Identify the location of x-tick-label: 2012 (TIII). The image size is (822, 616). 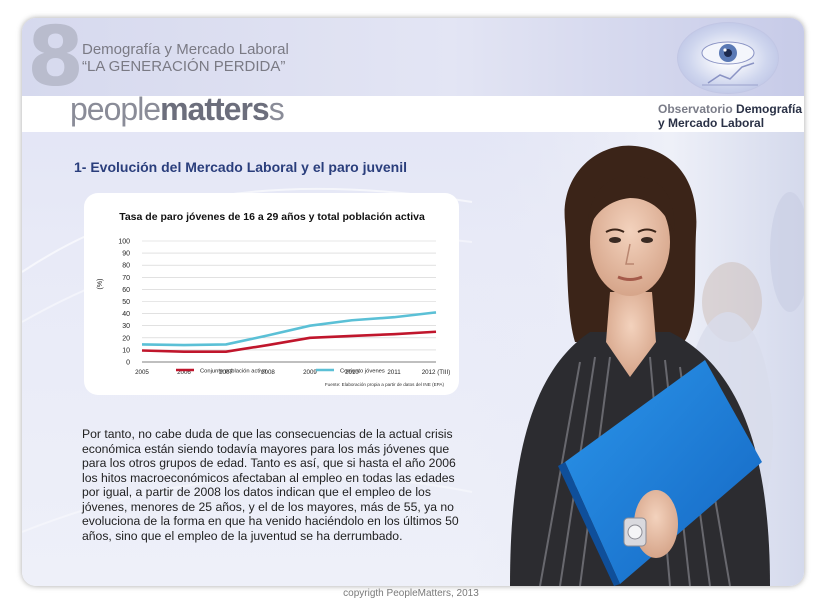
(436, 372).